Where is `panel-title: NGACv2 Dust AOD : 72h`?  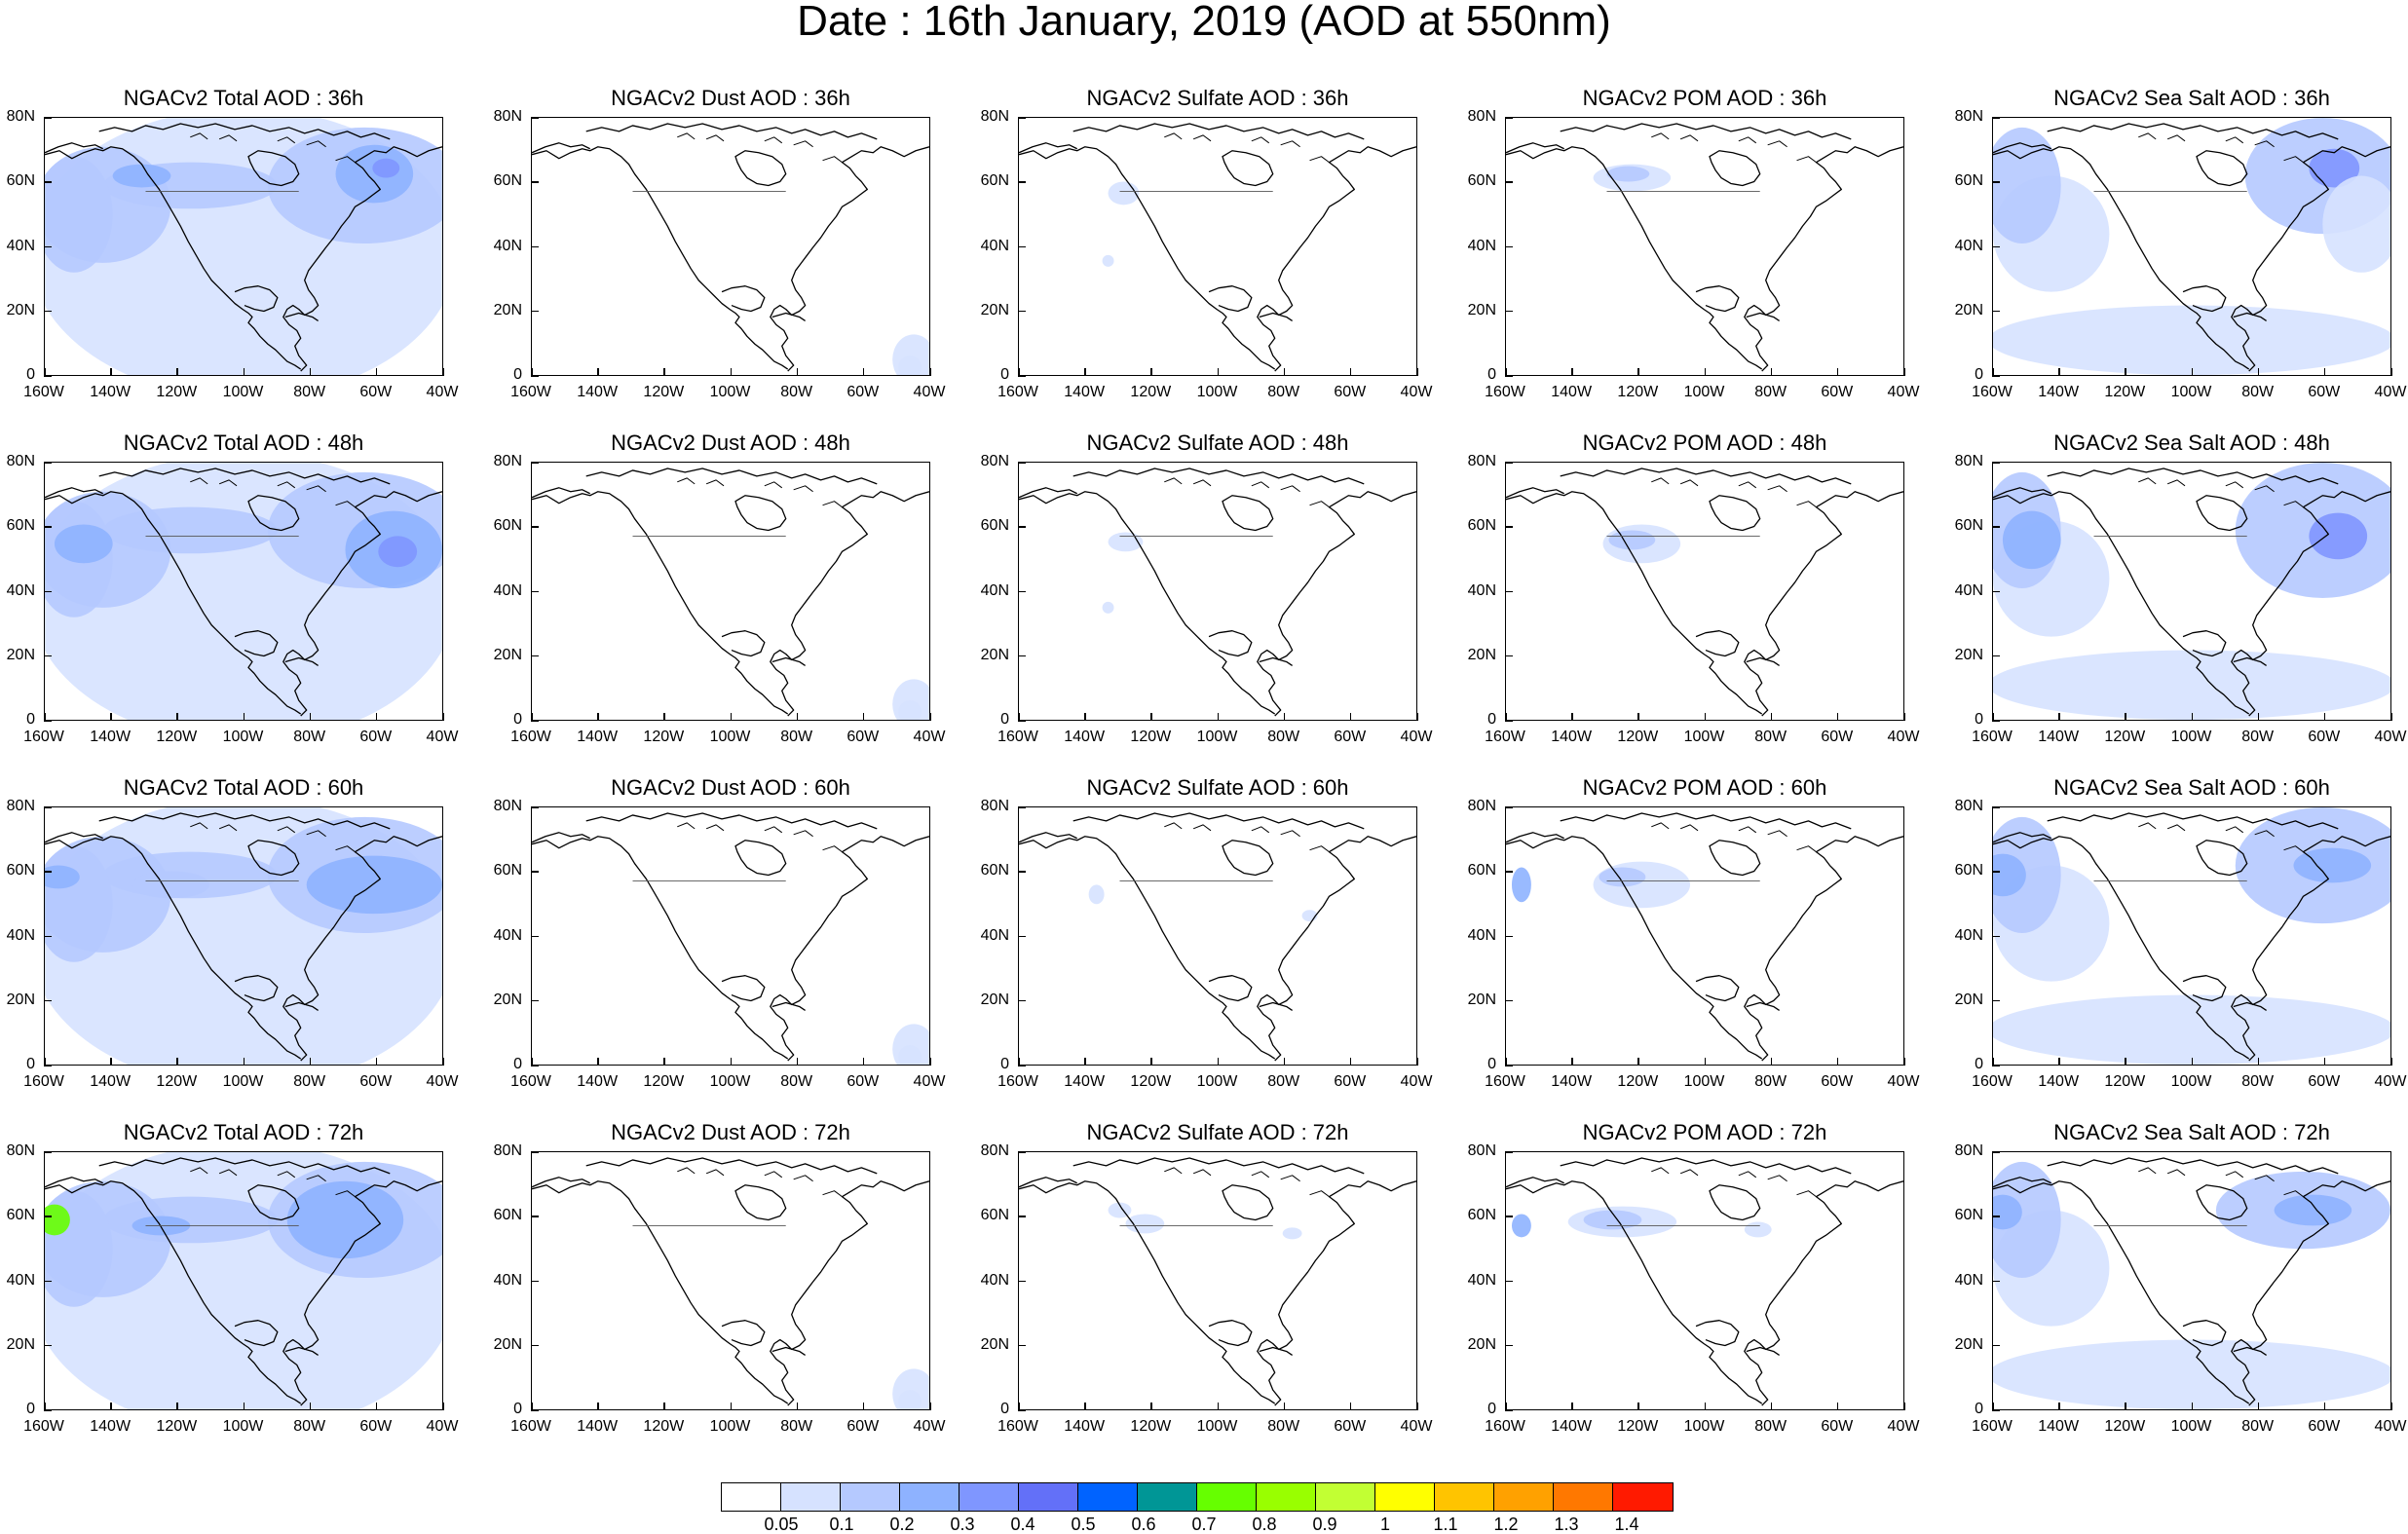 panel-title: NGACv2 Dust AOD : 72h is located at coordinates (730, 1132).